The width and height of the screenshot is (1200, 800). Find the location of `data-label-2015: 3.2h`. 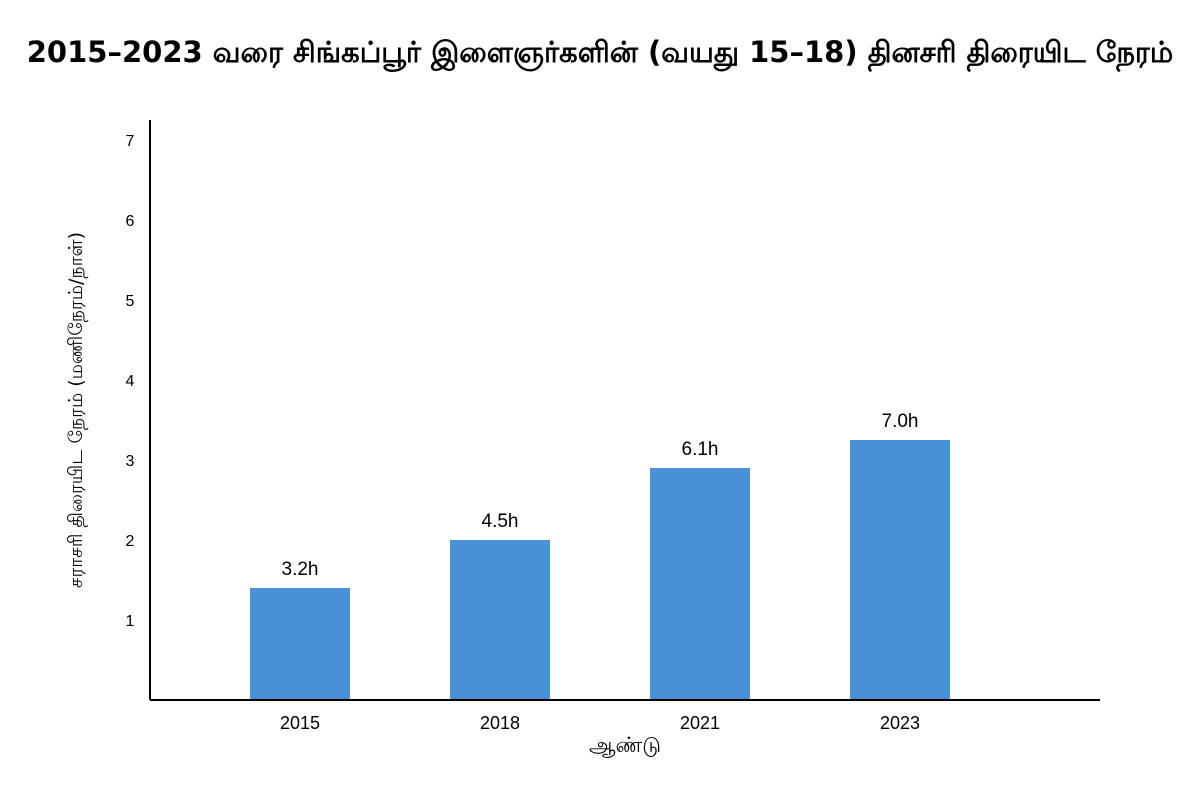

data-label-2015: 3.2h is located at coordinates (300, 569).